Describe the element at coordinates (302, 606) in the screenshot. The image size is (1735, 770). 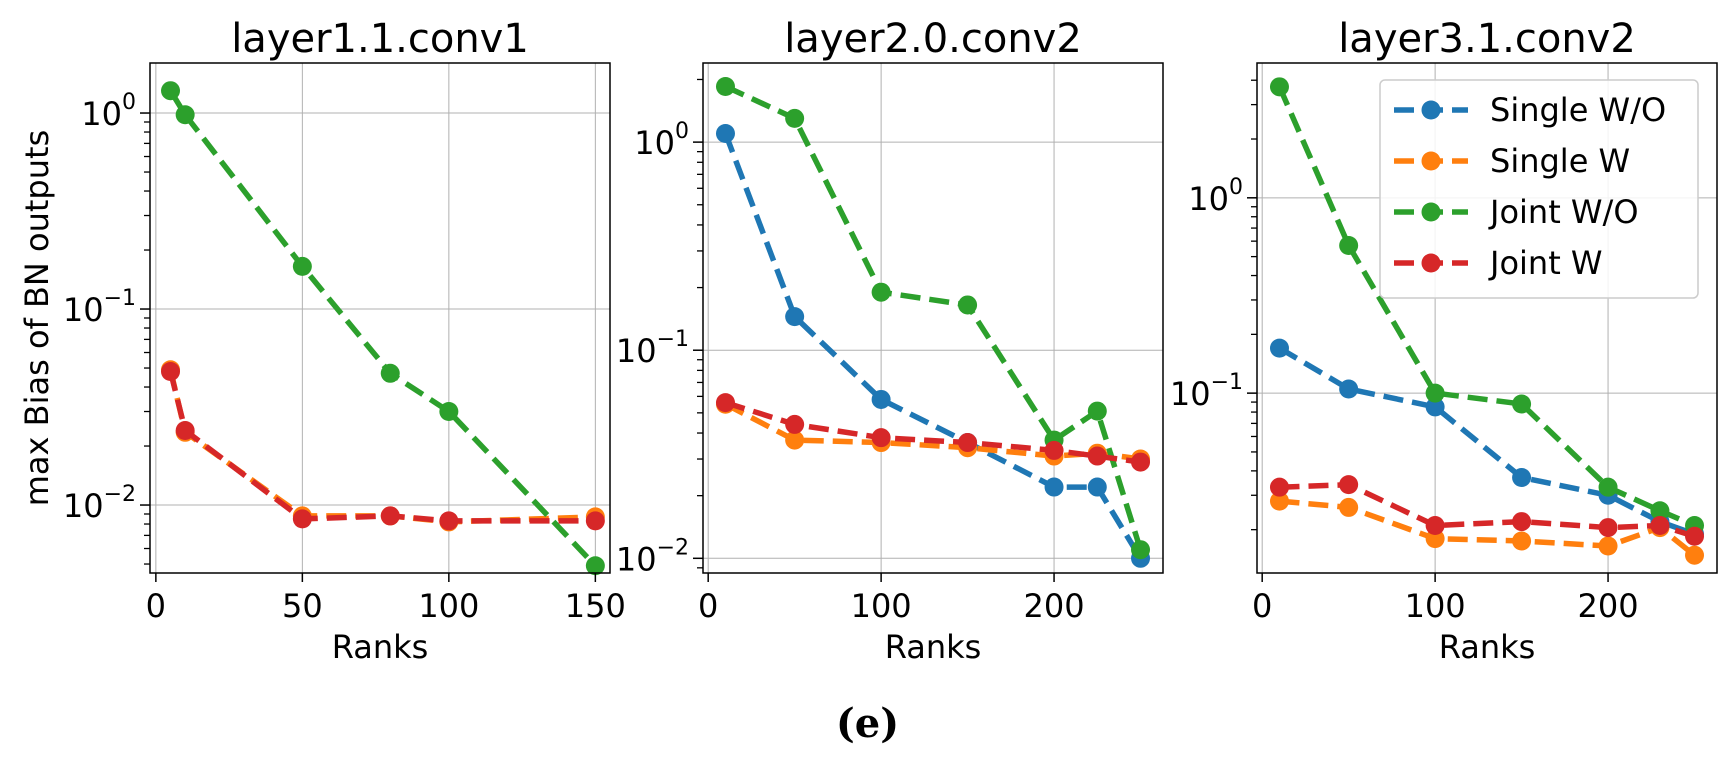
I see `x-tick-label: 50` at that location.